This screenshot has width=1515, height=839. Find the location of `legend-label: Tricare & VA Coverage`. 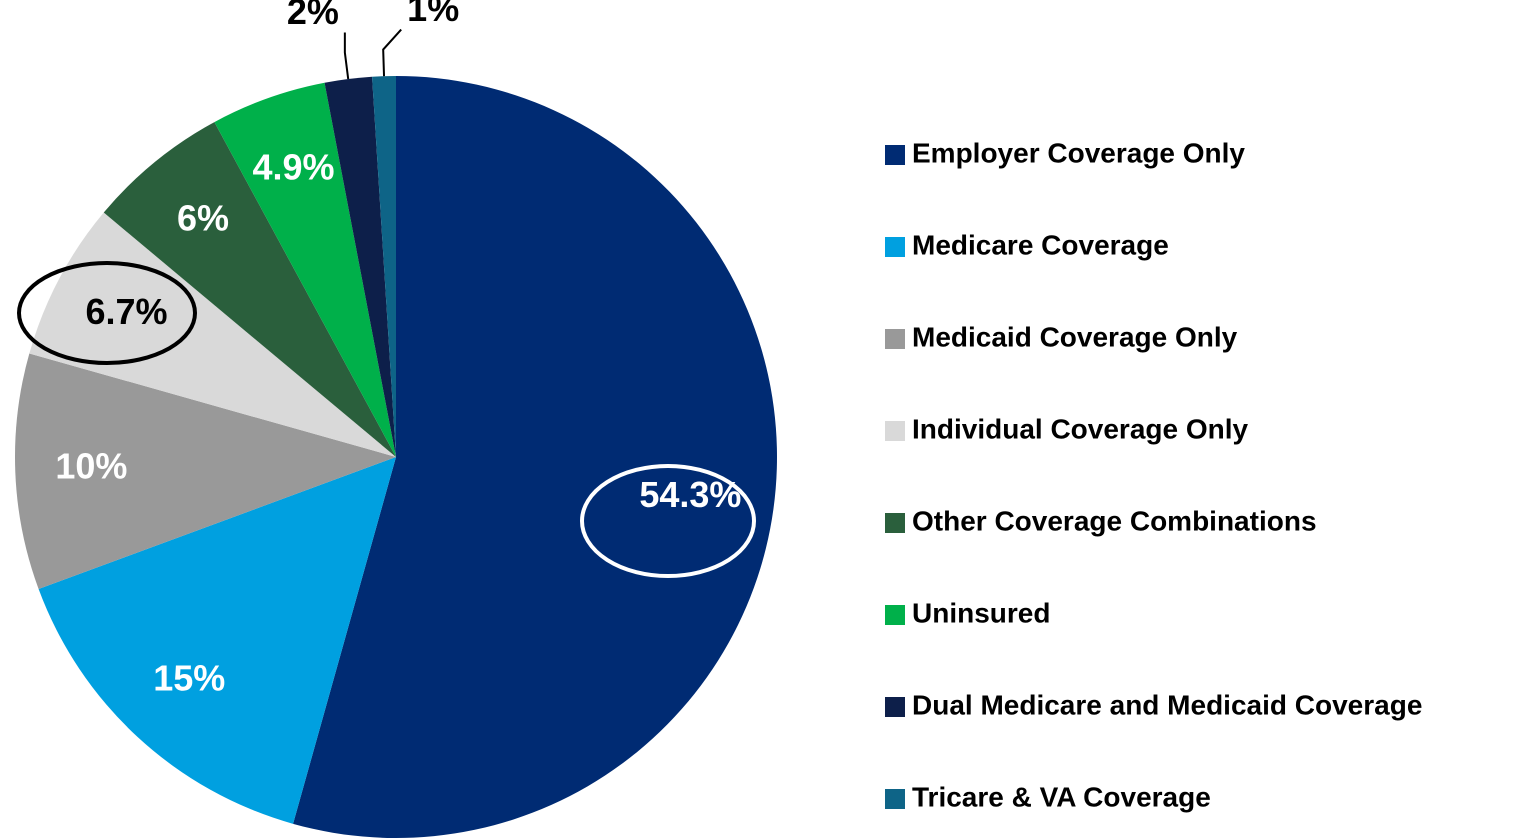

legend-label: Tricare & VA Coverage is located at coordinates (1061, 796).